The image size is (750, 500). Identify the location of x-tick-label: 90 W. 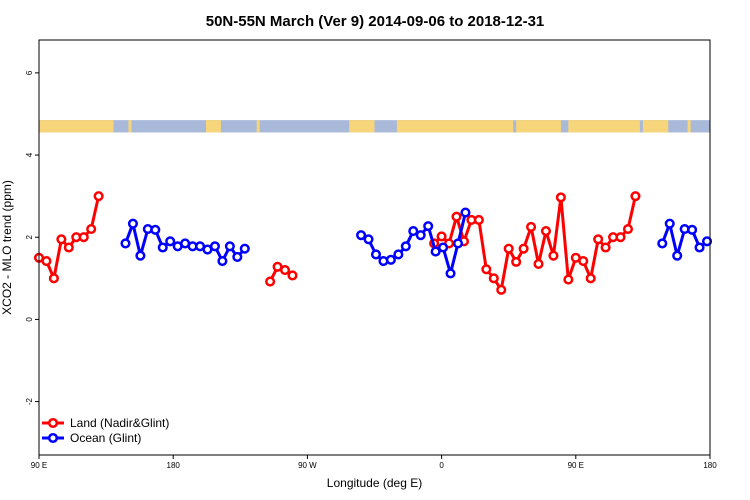
(307, 465).